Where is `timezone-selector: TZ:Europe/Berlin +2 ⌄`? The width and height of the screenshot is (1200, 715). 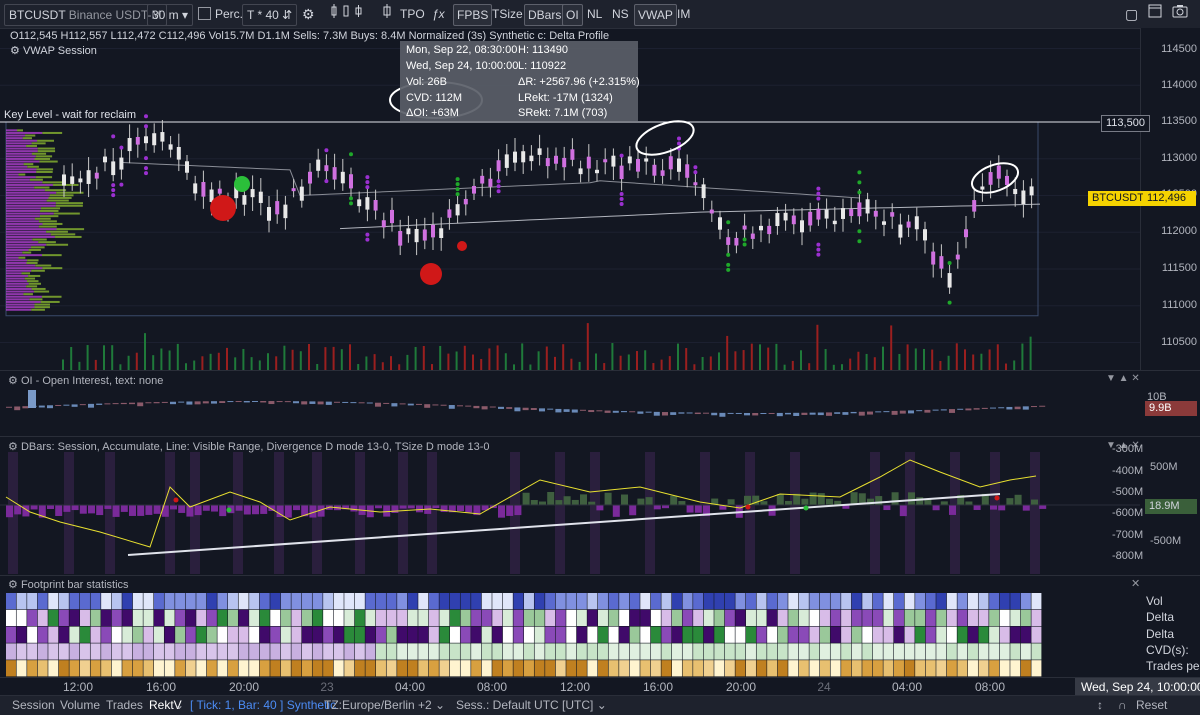 timezone-selector: TZ:Europe/Berlin +2 ⌄ is located at coordinates (385, 705).